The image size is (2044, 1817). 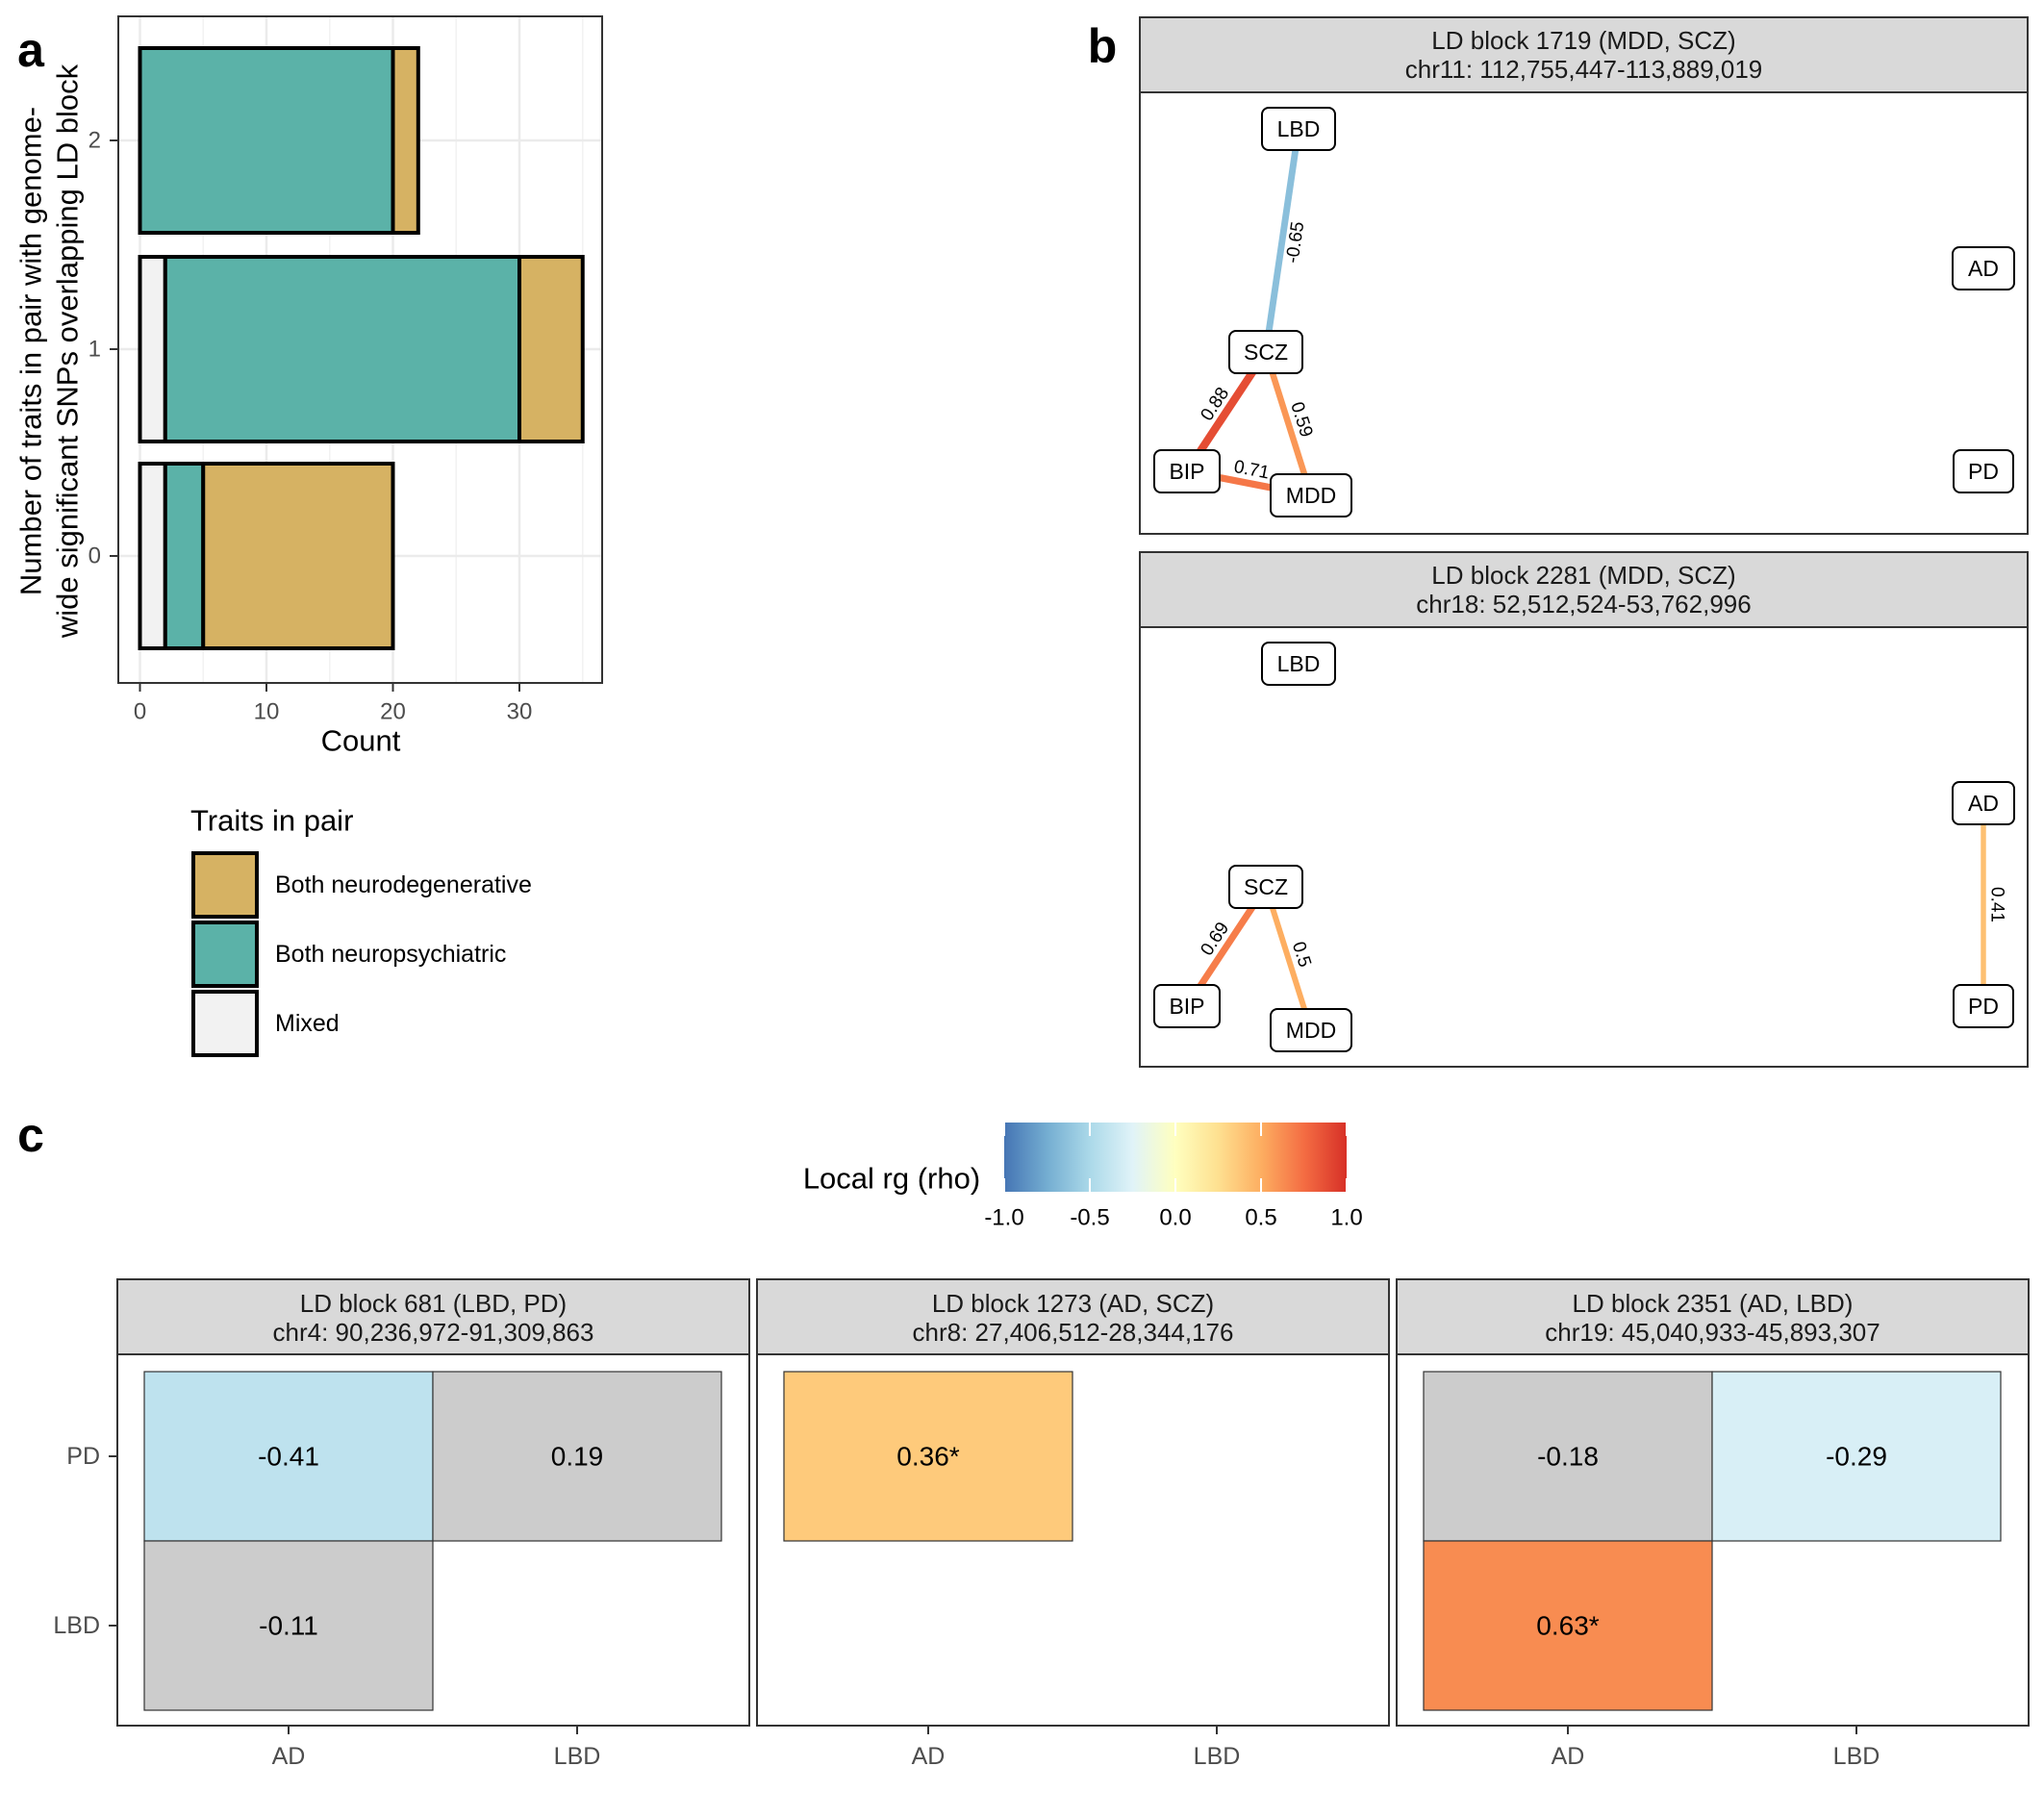 What do you see at coordinates (1346, 1218) in the screenshot?
I see `colorbar-tick-label: 1.0` at bounding box center [1346, 1218].